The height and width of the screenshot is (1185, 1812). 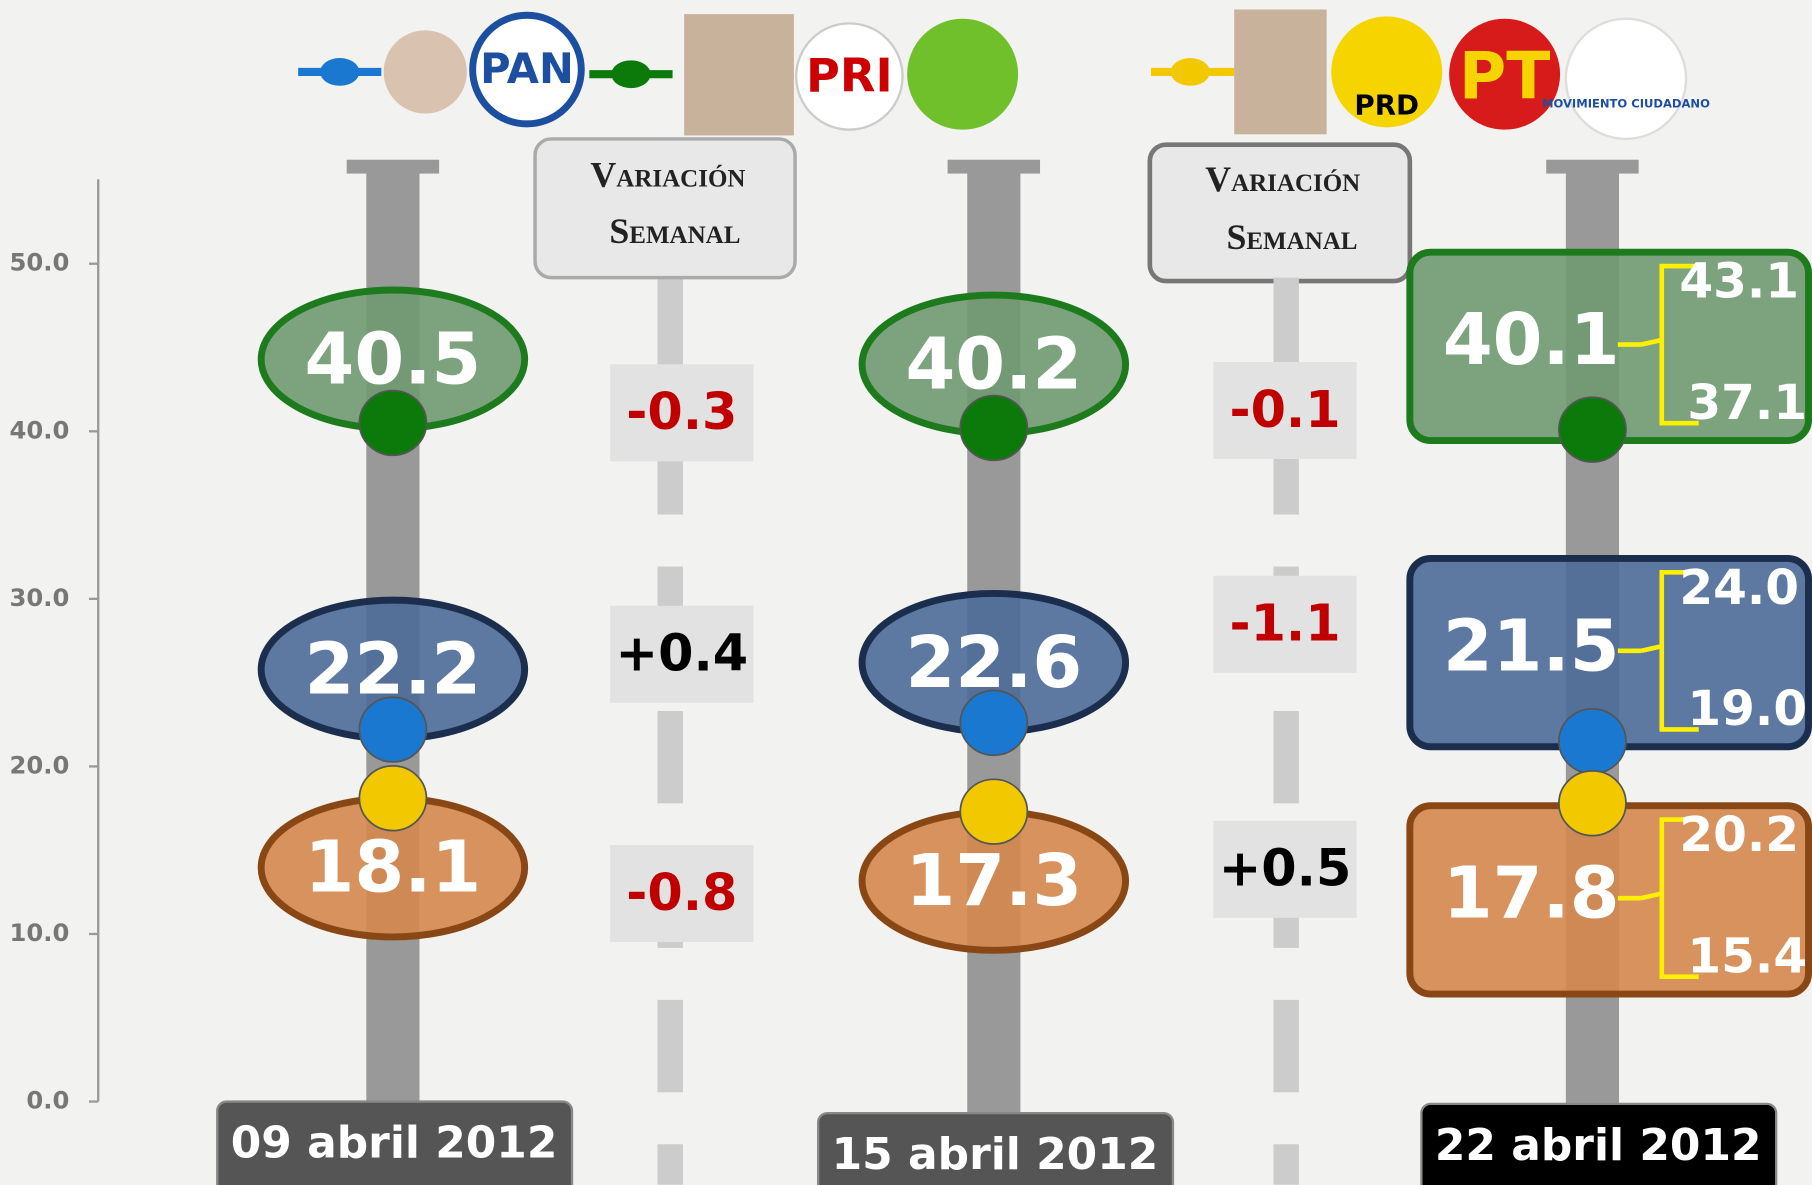 I want to click on pan-logo, so click(x=527, y=69).